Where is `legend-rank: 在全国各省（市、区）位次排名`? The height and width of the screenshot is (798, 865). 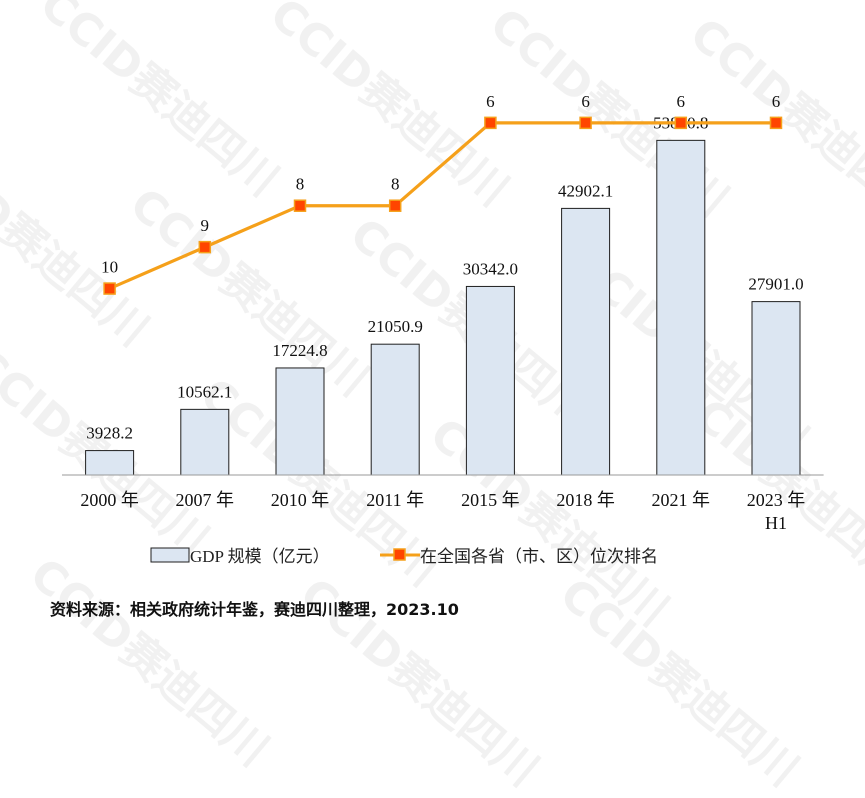
legend-rank: 在全国各省（市、区）位次排名 is located at coordinates (519, 554).